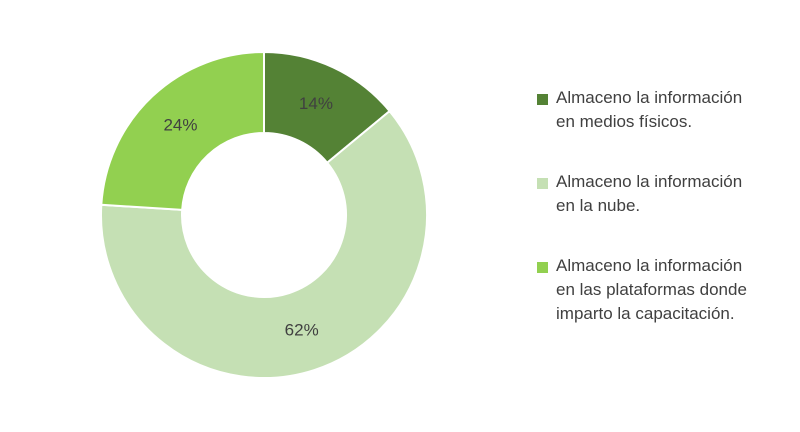  I want to click on legend-item-cloud: Almaceno la información en la nube., so click(667, 194).